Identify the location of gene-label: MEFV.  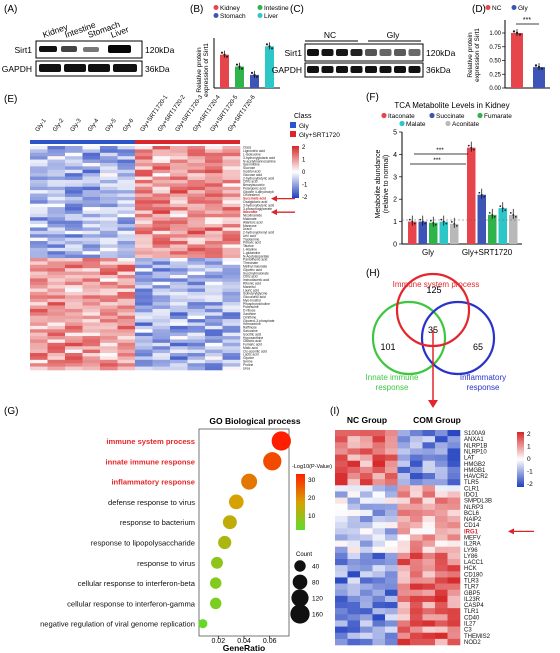
(472, 538).